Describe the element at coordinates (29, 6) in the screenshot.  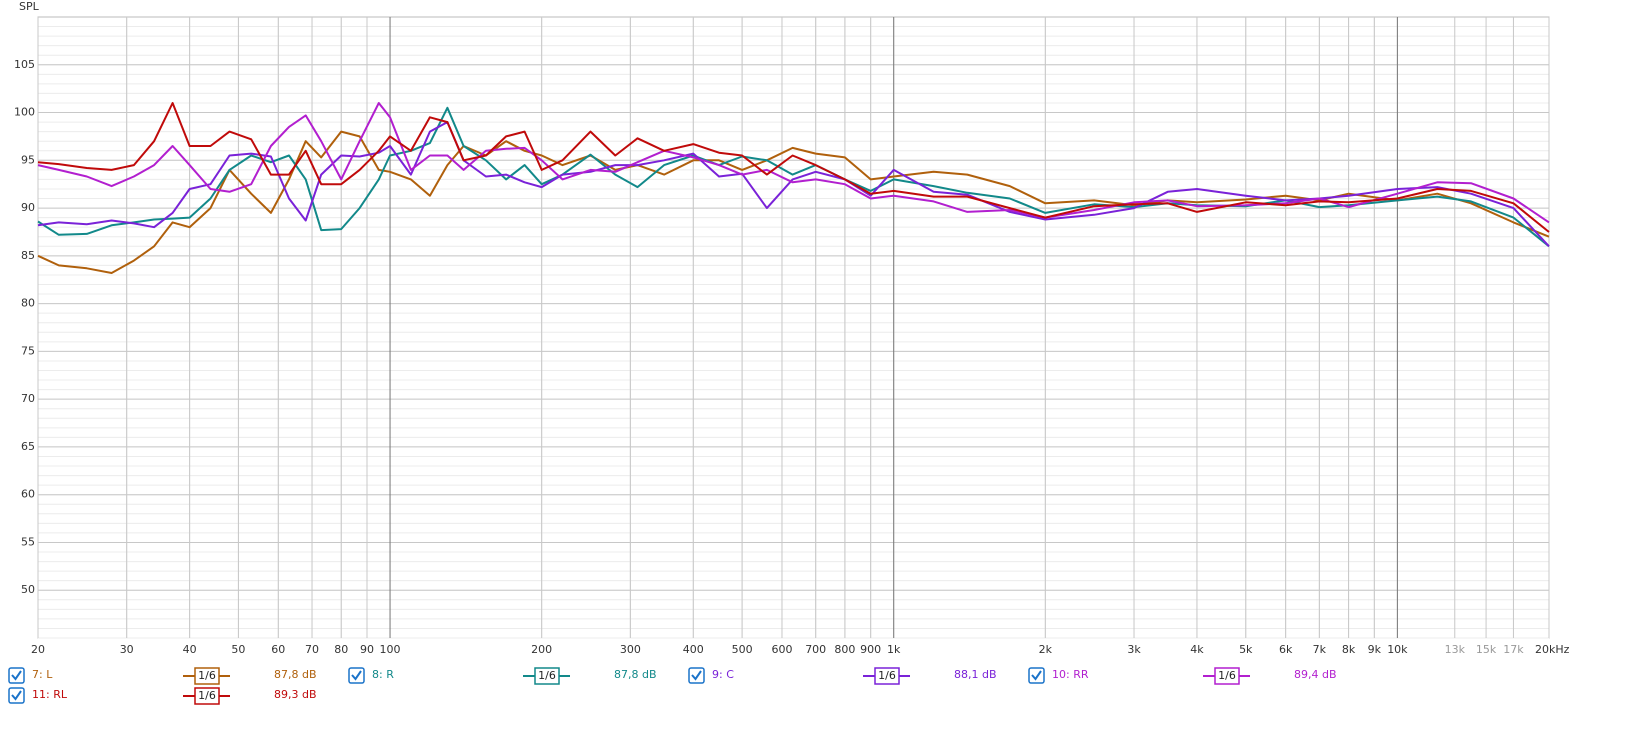
I see `y-axis-label: SPL` at that location.